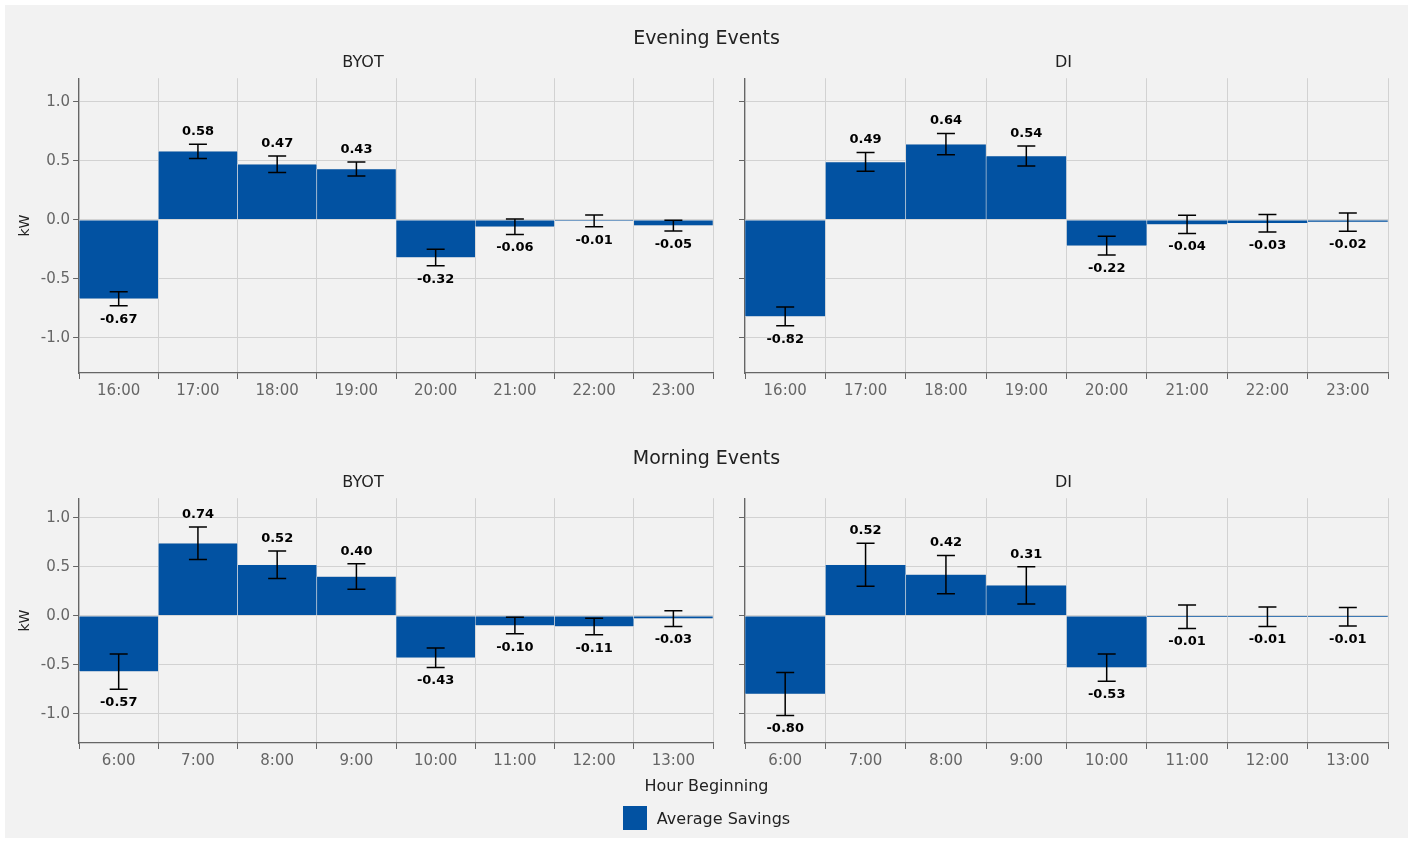 This screenshot has width=1413, height=843. Describe the element at coordinates (356, 148) in the screenshot. I see `data-label: 0.43` at that location.